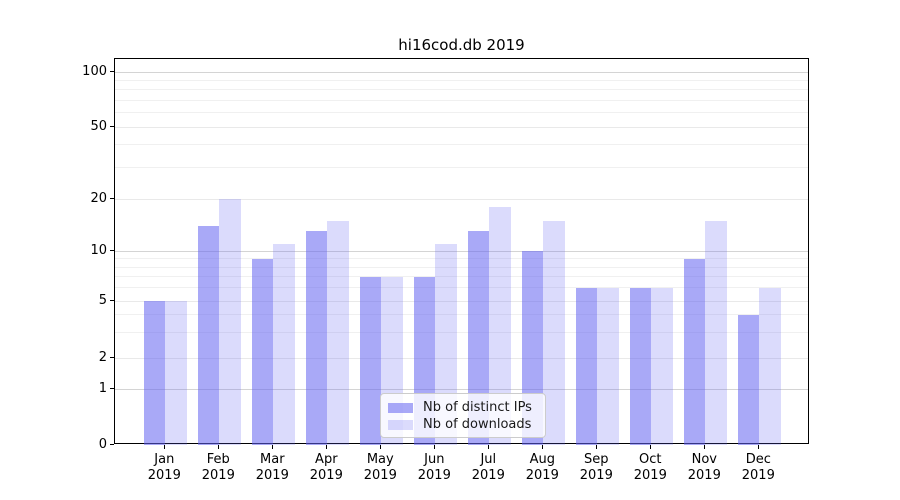 Image resolution: width=900 pixels, height=500 pixels. Describe the element at coordinates (758, 447) in the screenshot. I see `x-tick-dec` at that location.